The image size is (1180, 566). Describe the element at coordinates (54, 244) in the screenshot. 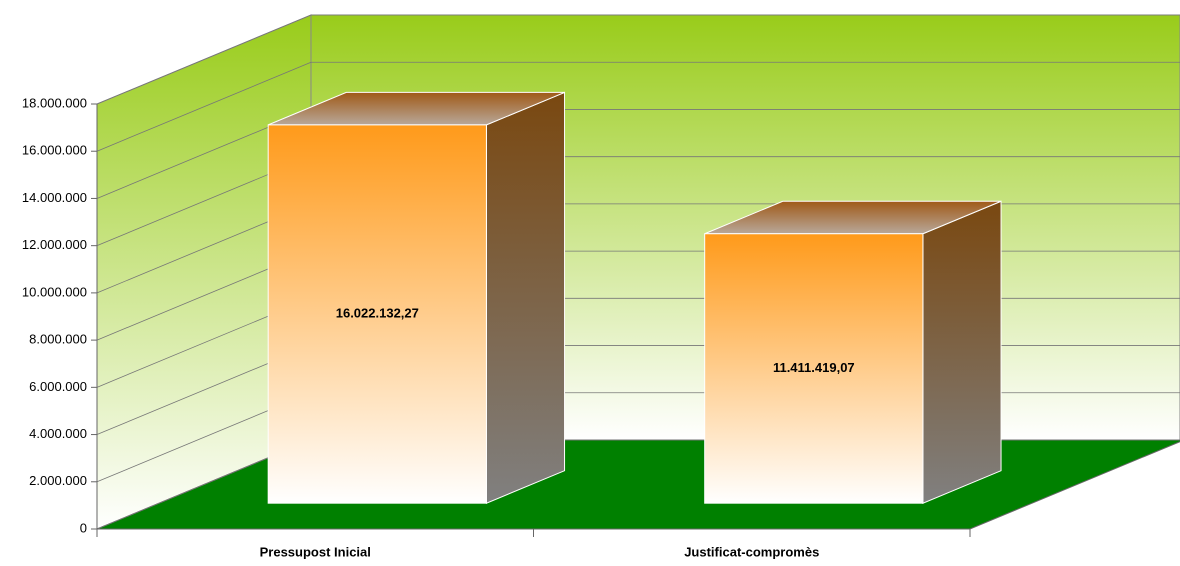

I see `y-tick-label: 12.000.000` at that location.